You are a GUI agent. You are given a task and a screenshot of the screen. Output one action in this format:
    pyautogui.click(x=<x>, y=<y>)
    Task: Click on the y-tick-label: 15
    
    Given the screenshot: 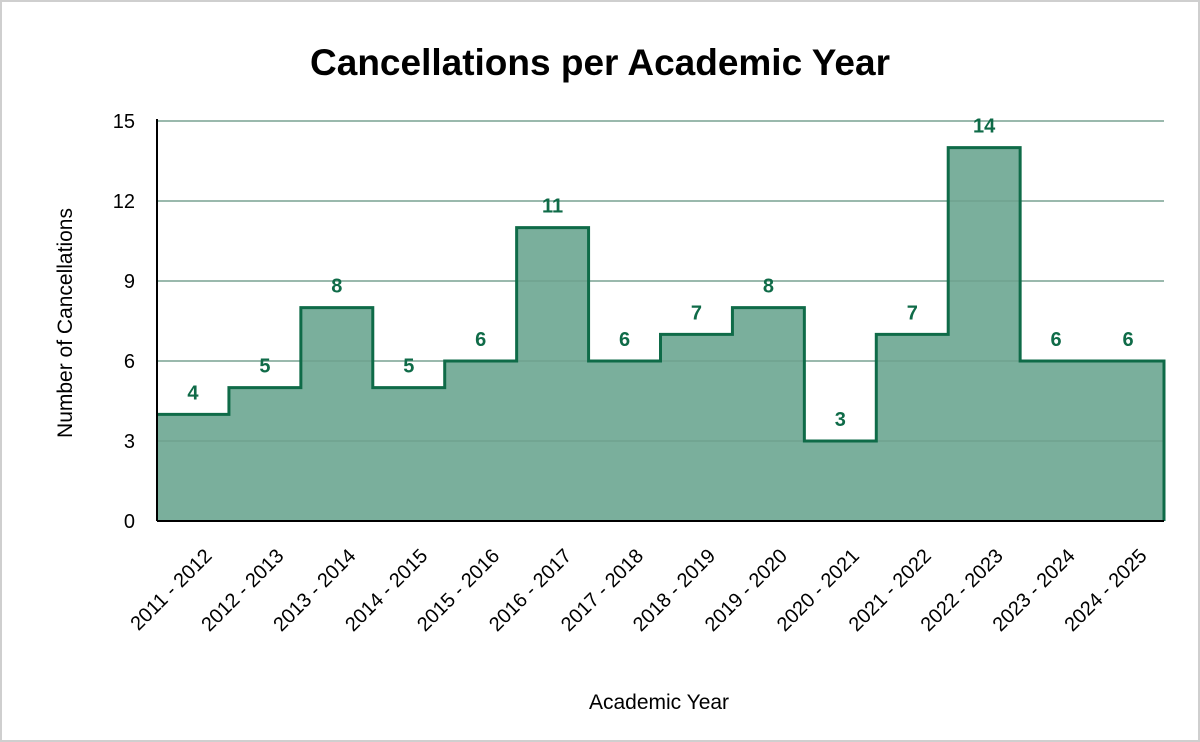 What is the action you would take?
    pyautogui.click(x=124, y=122)
    